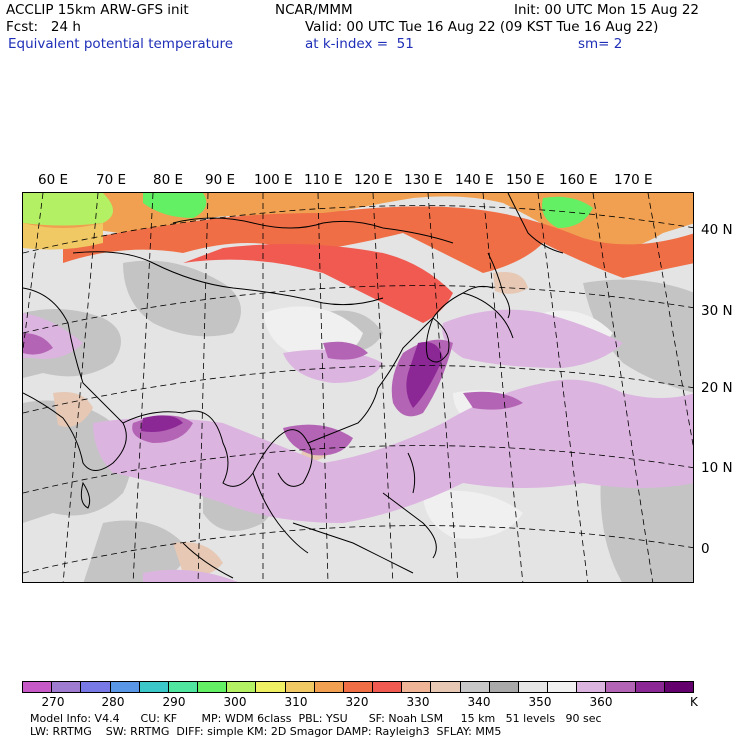 Image resolution: width=740 pixels, height=740 pixels. What do you see at coordinates (121, 44) in the screenshot?
I see `field-name: Equivalent potential temperature` at bounding box center [121, 44].